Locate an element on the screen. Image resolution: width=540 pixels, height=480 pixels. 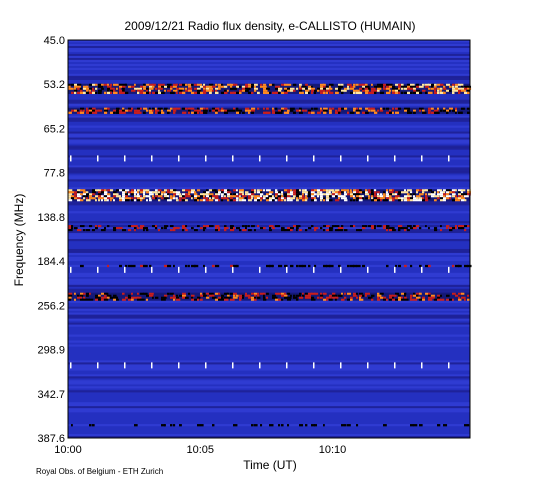
y-tick-label: 53.2 is located at coordinates (54, 85).